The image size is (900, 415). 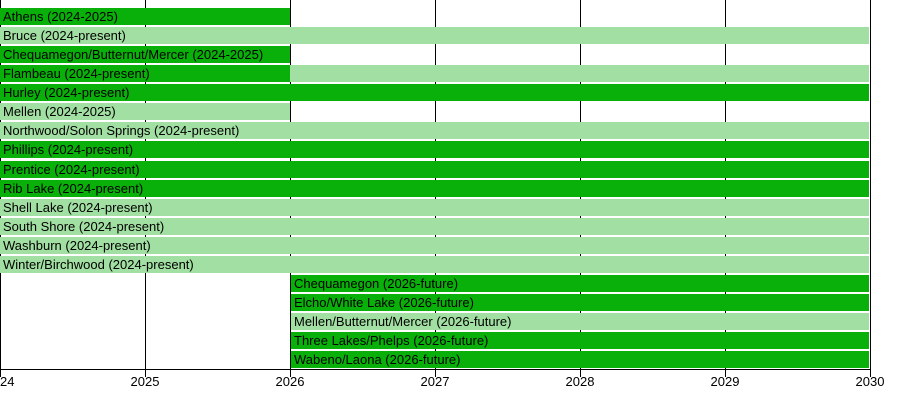 I want to click on bar-row-northwood-solon-springs: Northwood/Solon Springs (2024-present), so click(x=434, y=130).